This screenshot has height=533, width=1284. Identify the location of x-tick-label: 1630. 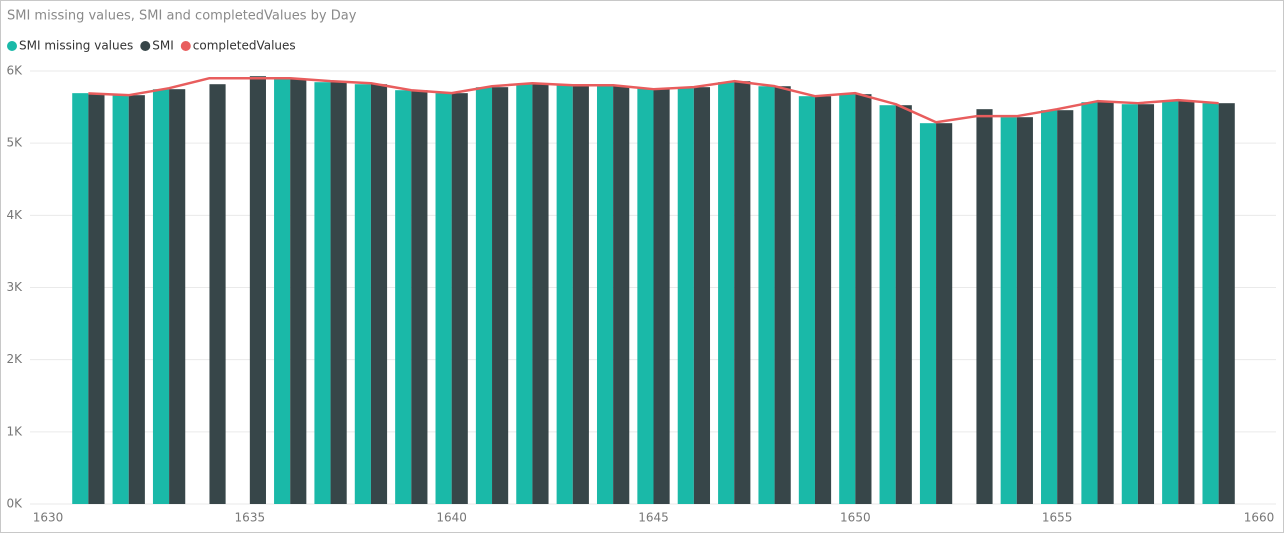
(48, 518).